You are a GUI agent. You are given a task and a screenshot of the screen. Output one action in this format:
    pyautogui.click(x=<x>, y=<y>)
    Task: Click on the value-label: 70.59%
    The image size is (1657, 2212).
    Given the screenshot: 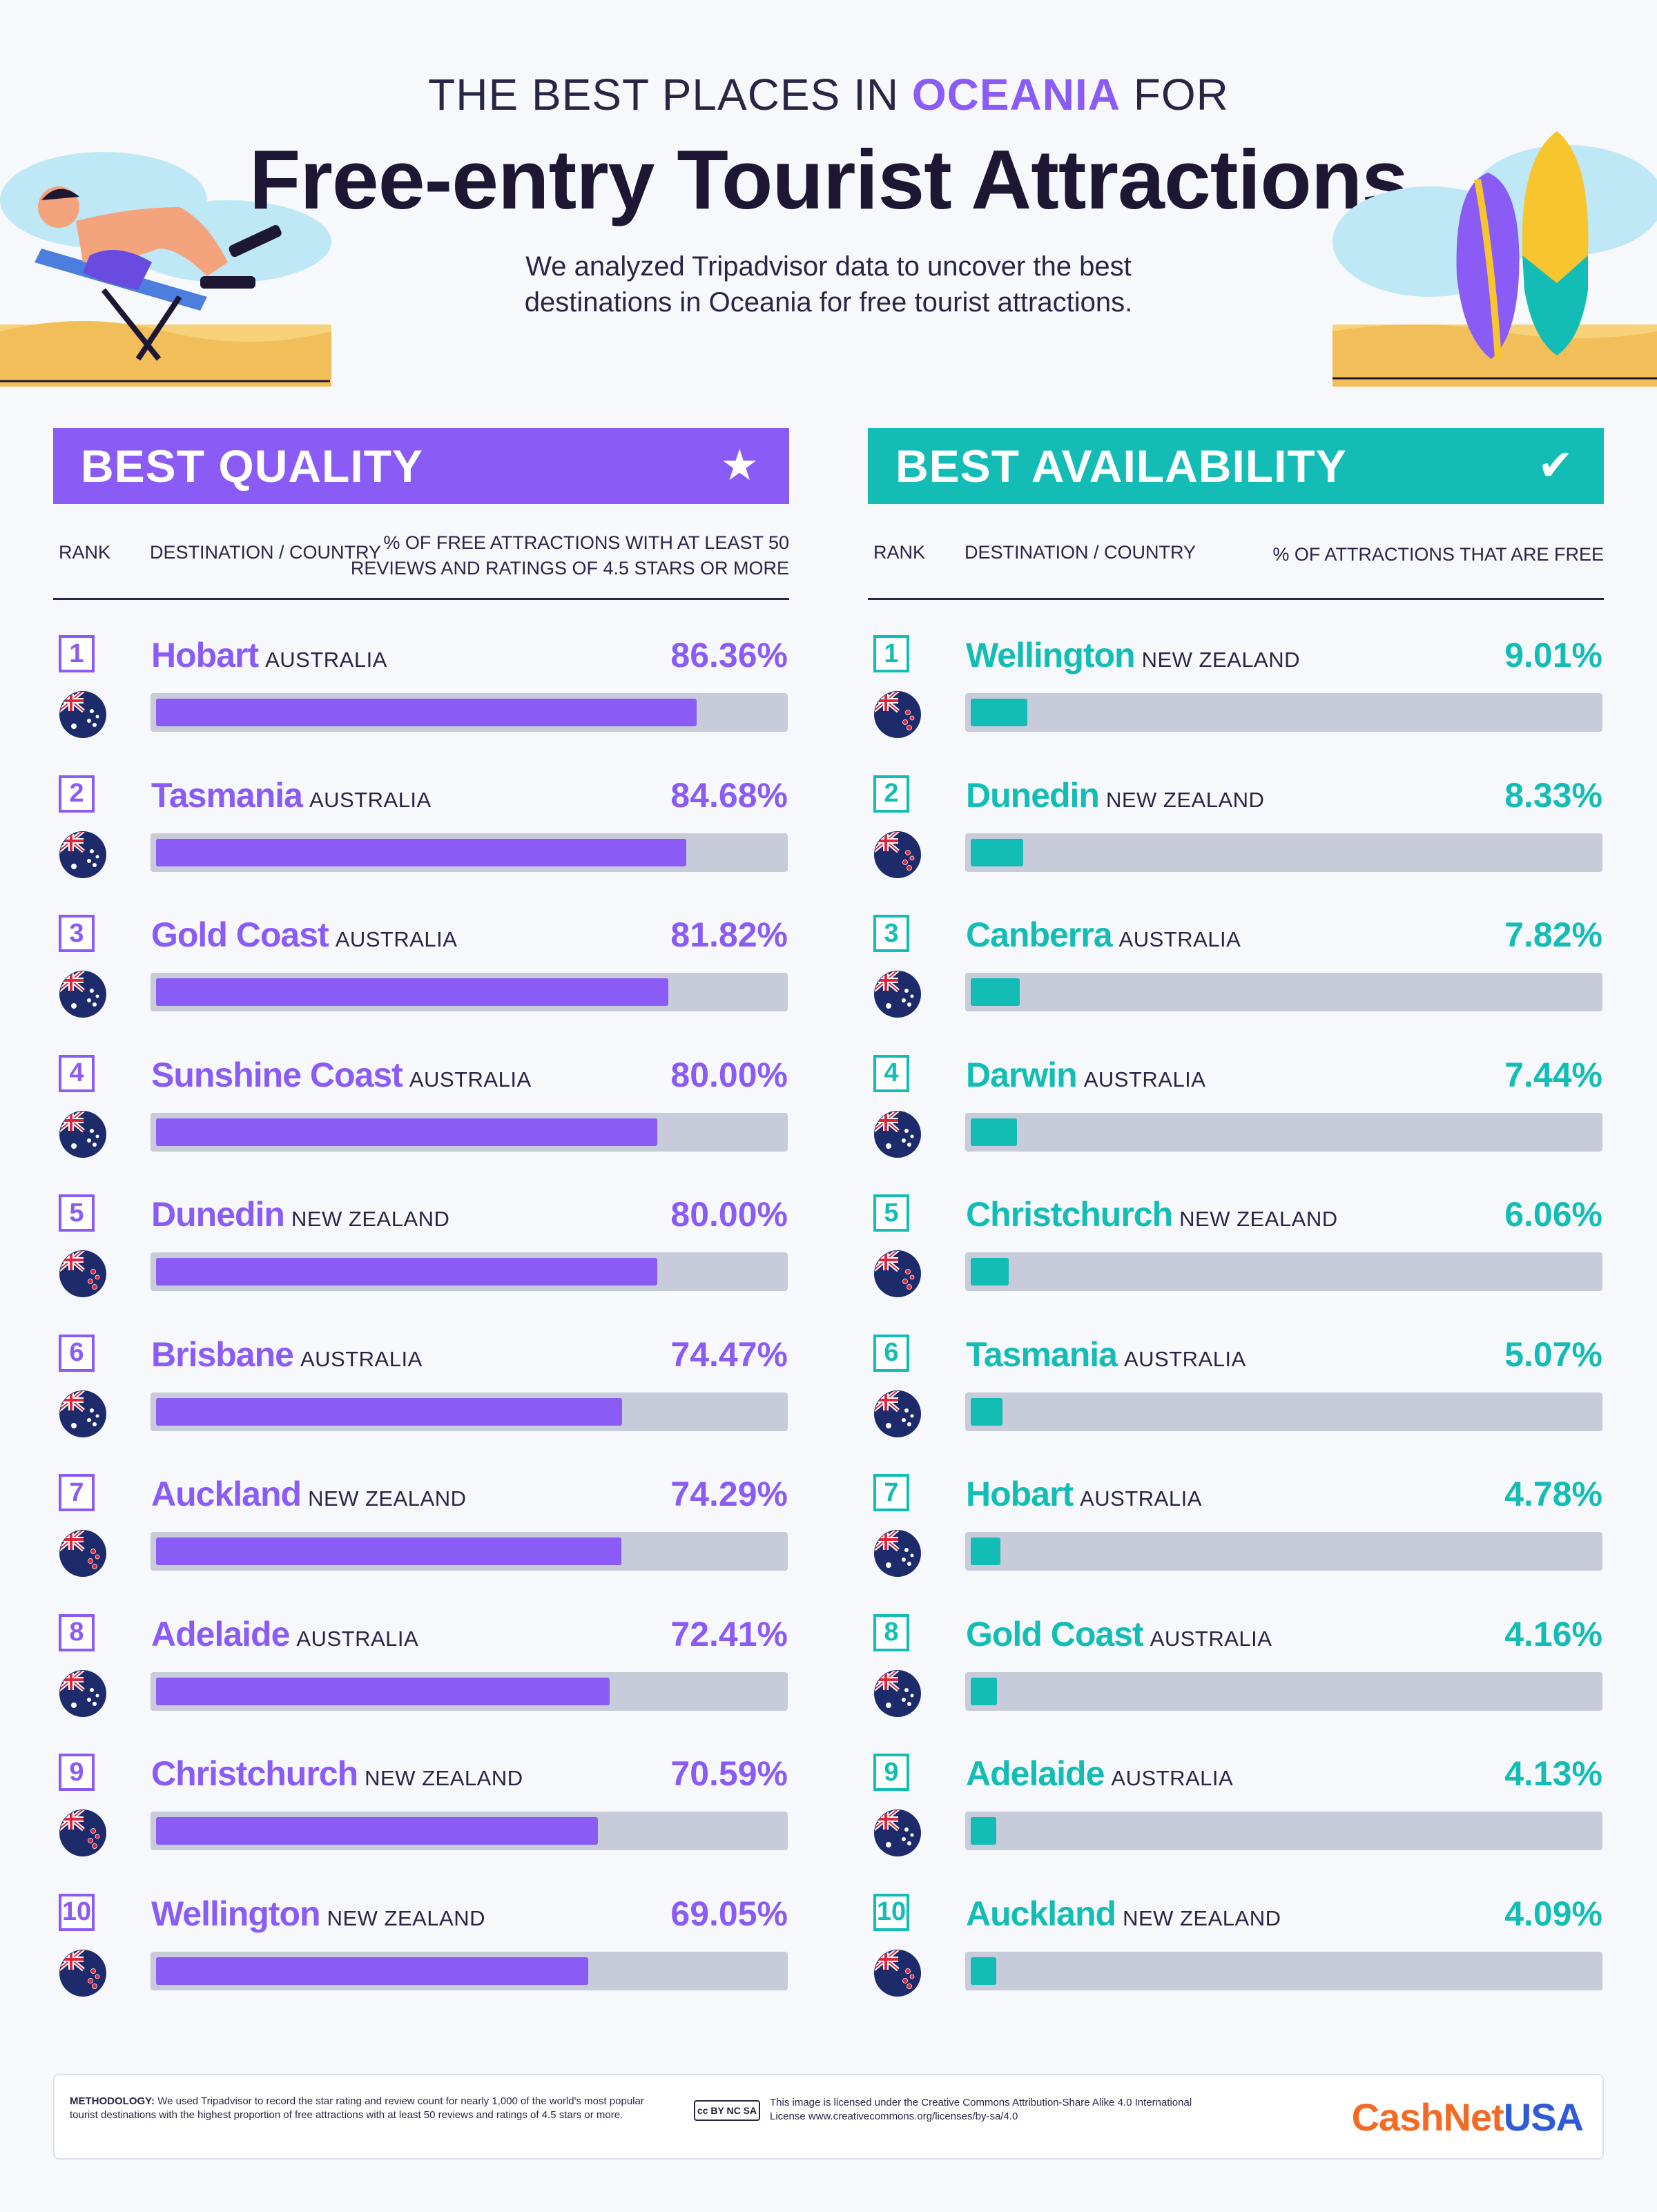 What is the action you would take?
    pyautogui.click(x=729, y=1774)
    